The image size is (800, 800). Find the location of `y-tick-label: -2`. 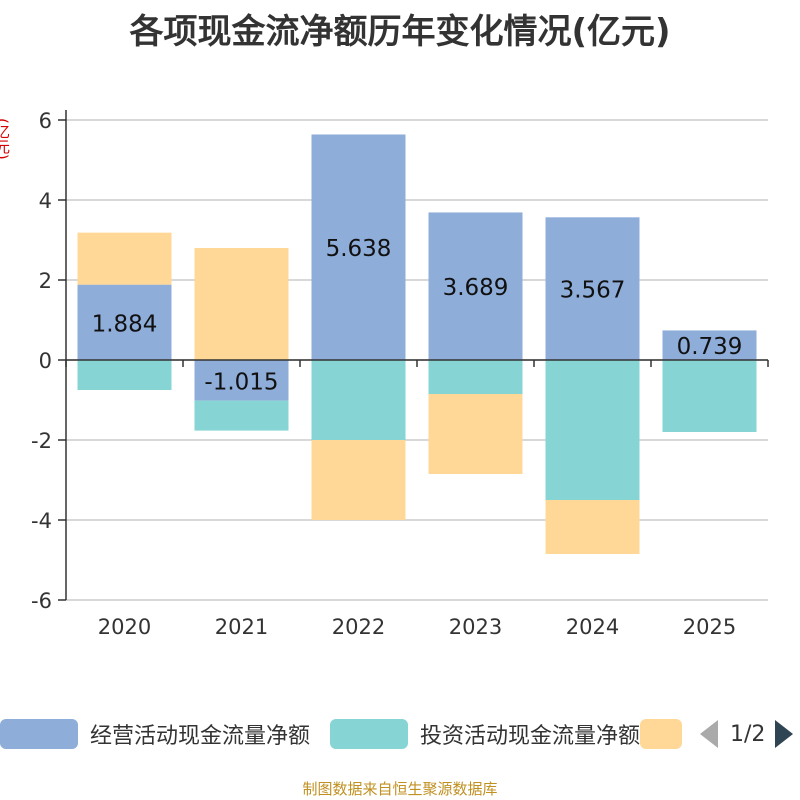

y-tick-label: -2 is located at coordinates (41, 441).